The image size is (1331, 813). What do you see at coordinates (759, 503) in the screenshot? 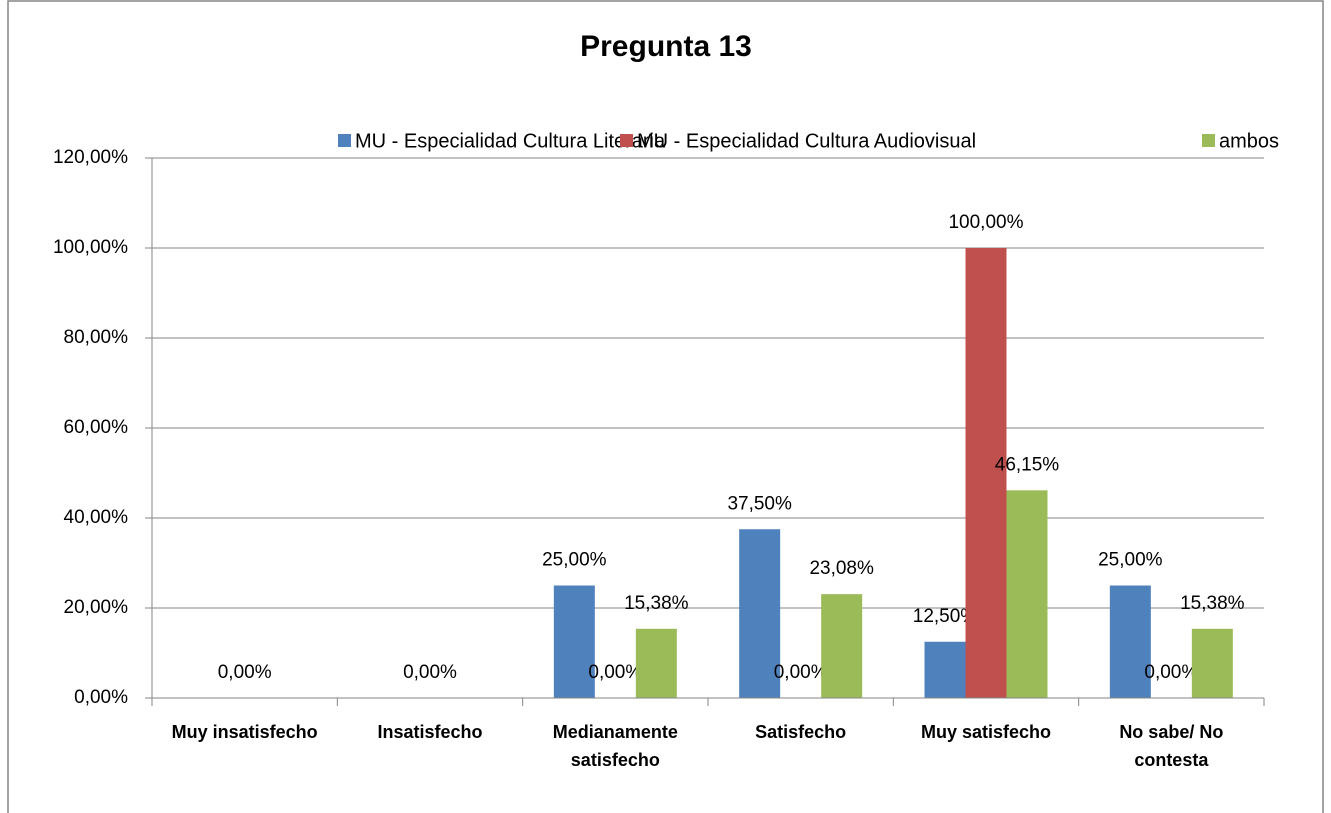
I see `value-label: 37,50%` at bounding box center [759, 503].